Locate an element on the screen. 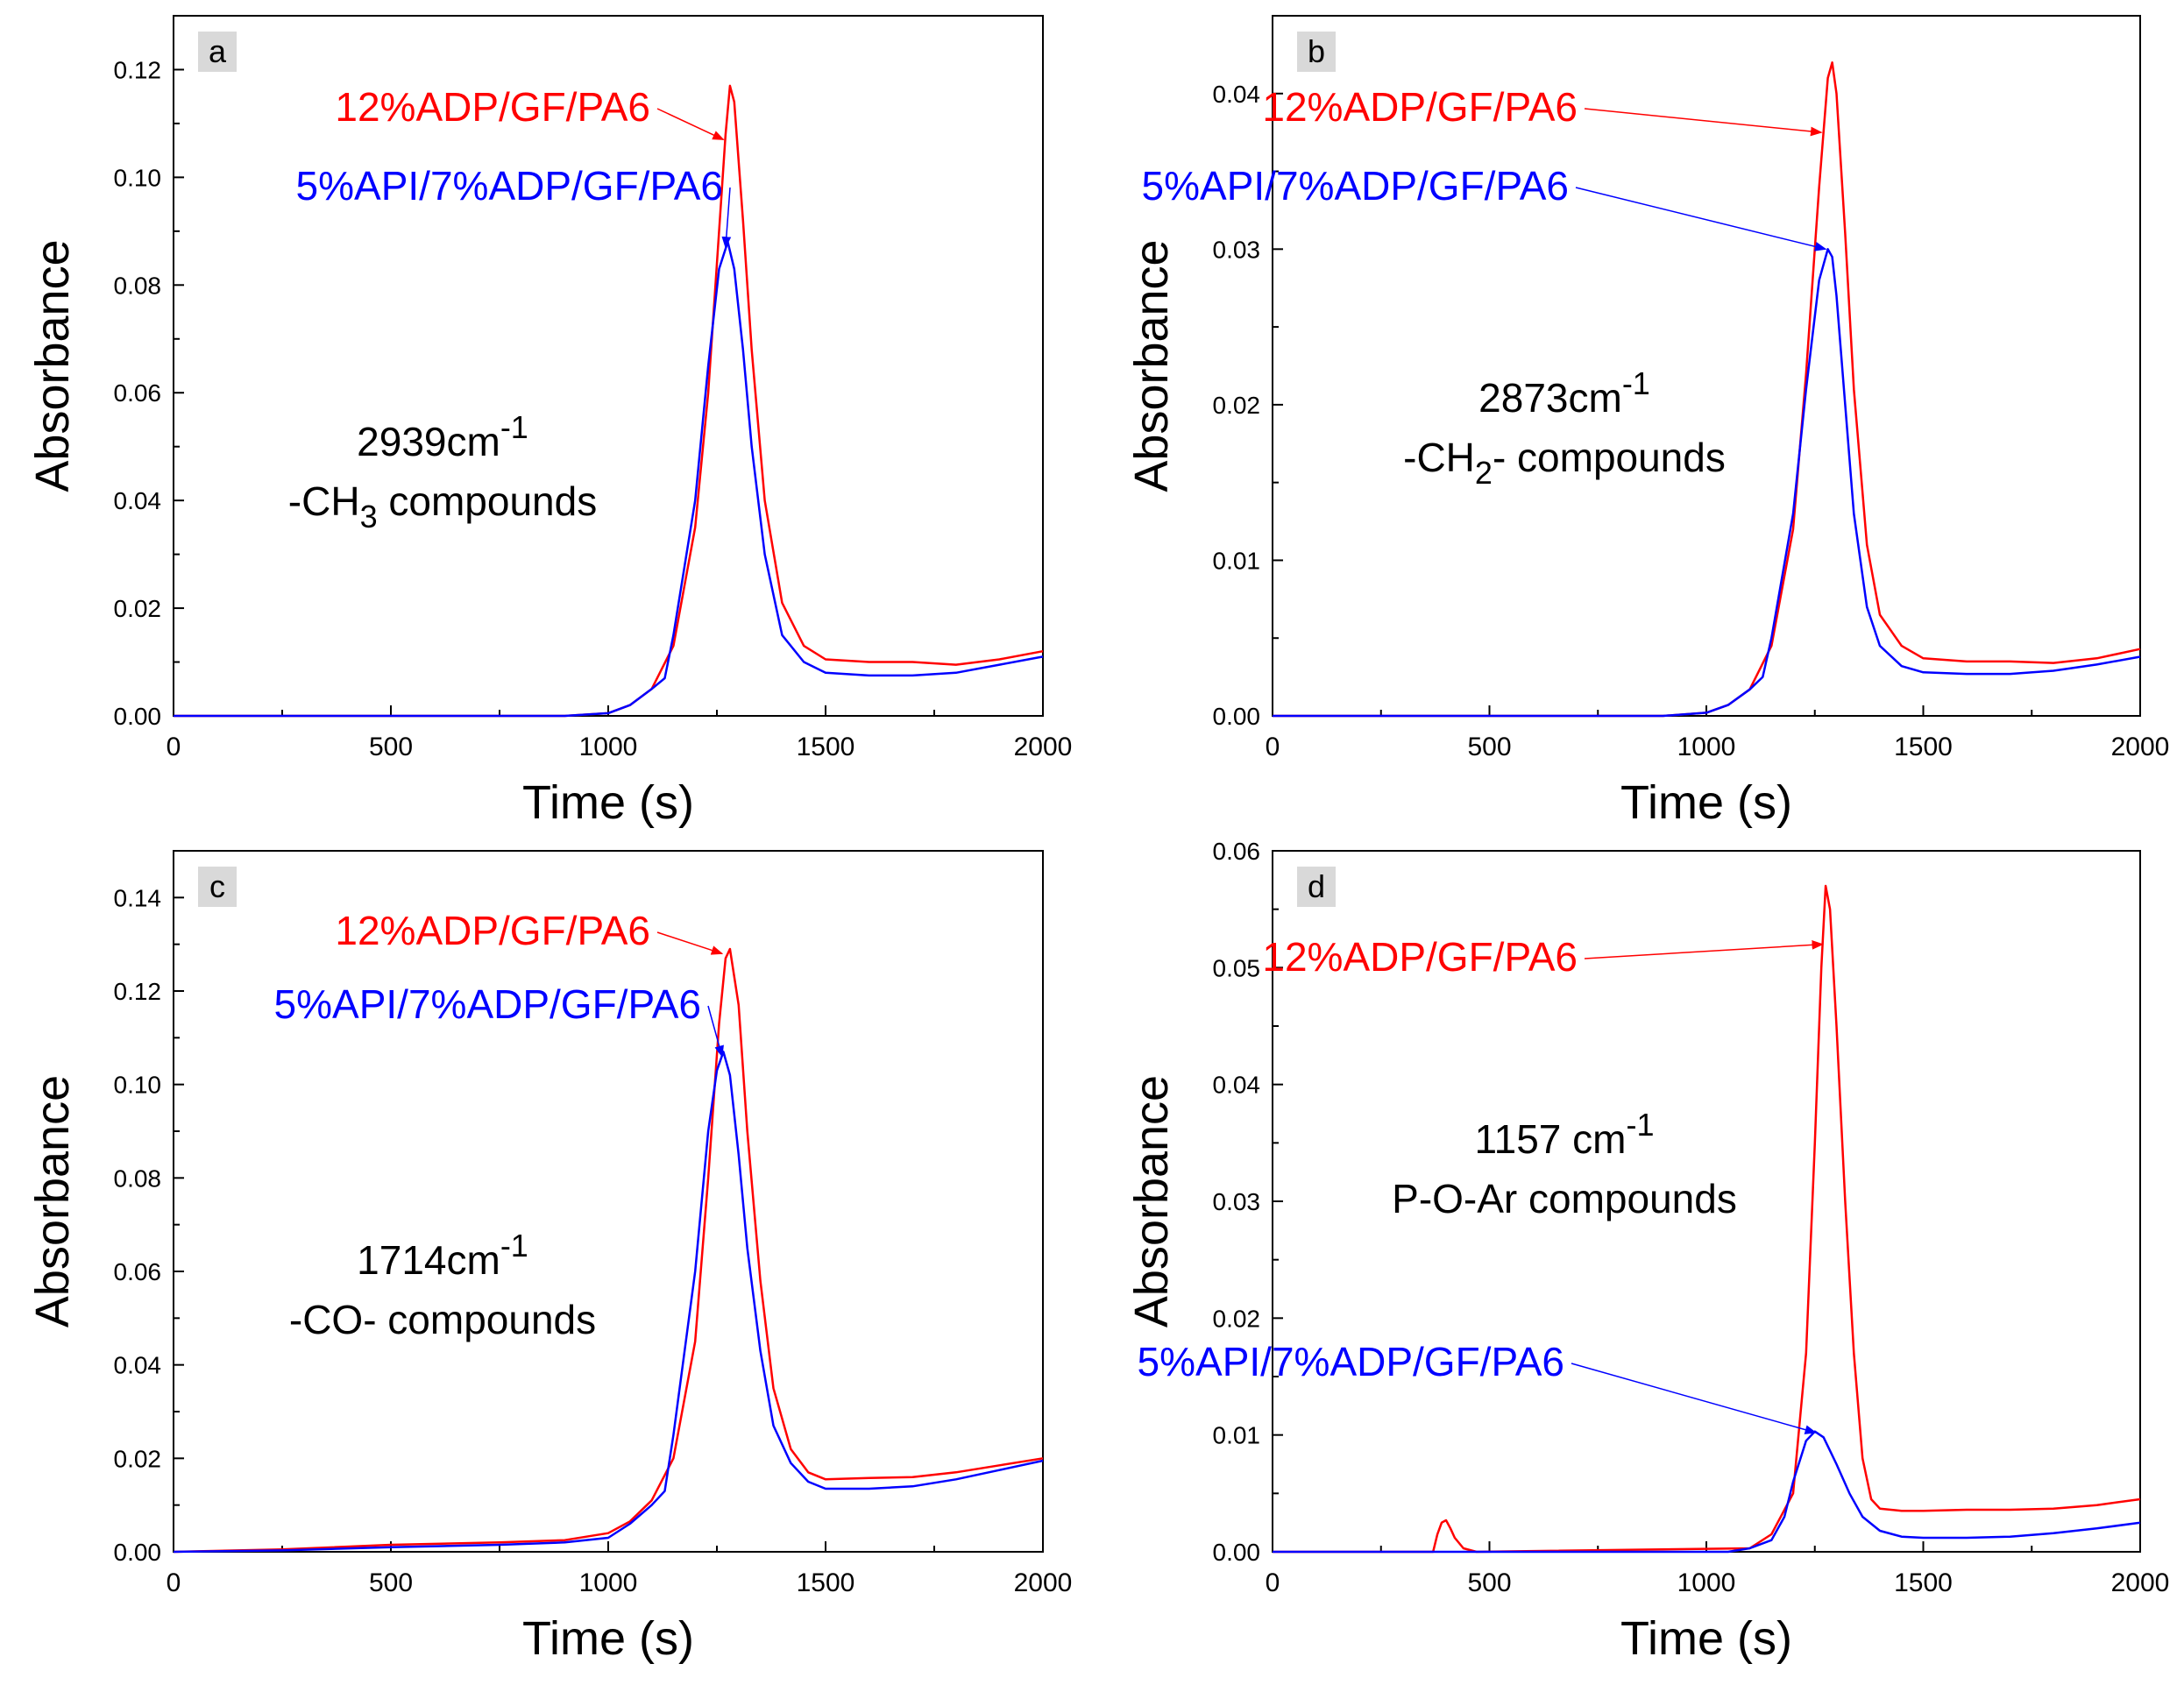  y-tick-label: 0.05 is located at coordinates (1237, 968).